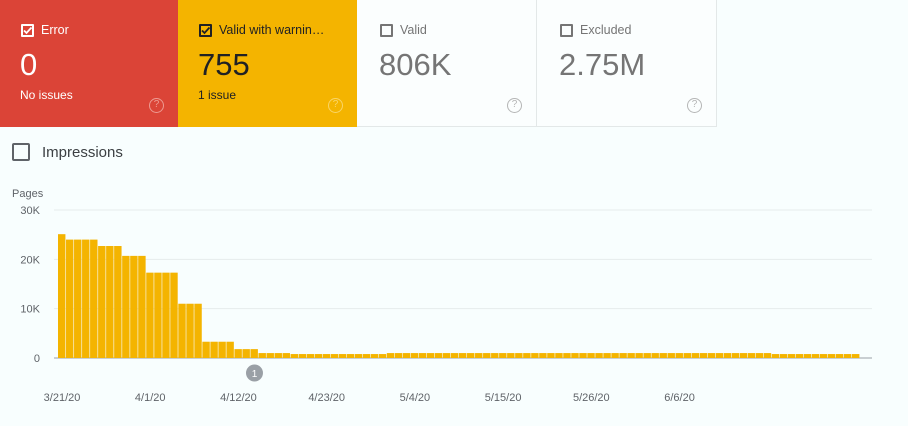  I want to click on valid-checkbox, so click(386, 30).